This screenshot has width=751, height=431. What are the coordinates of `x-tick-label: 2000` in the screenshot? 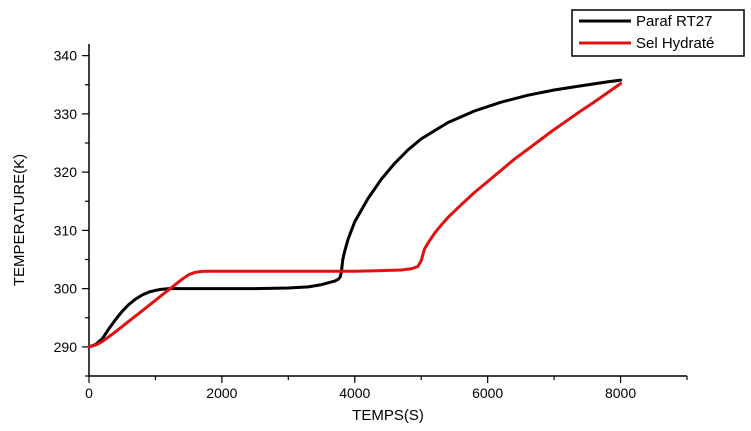 It's located at (221, 393).